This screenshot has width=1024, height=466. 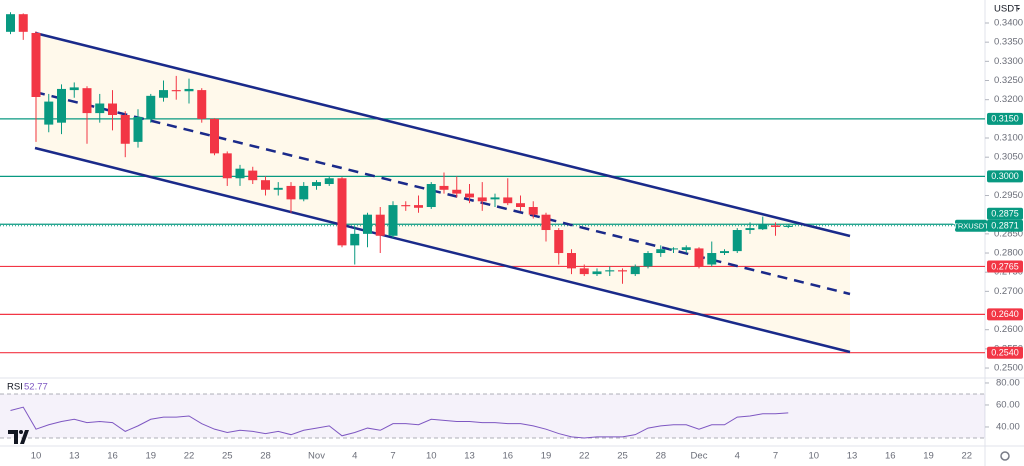 What do you see at coordinates (1008, 23) in the screenshot?
I see `y-tick-label: 0.3400` at bounding box center [1008, 23].